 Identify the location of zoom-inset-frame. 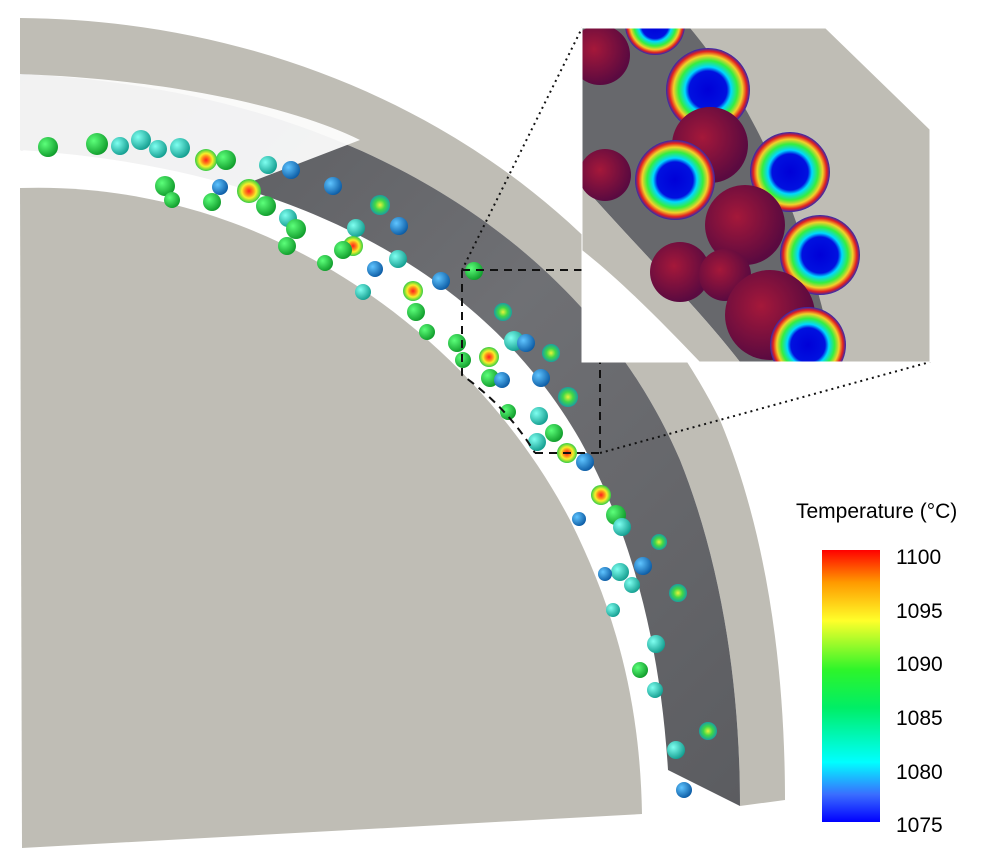
(756, 195).